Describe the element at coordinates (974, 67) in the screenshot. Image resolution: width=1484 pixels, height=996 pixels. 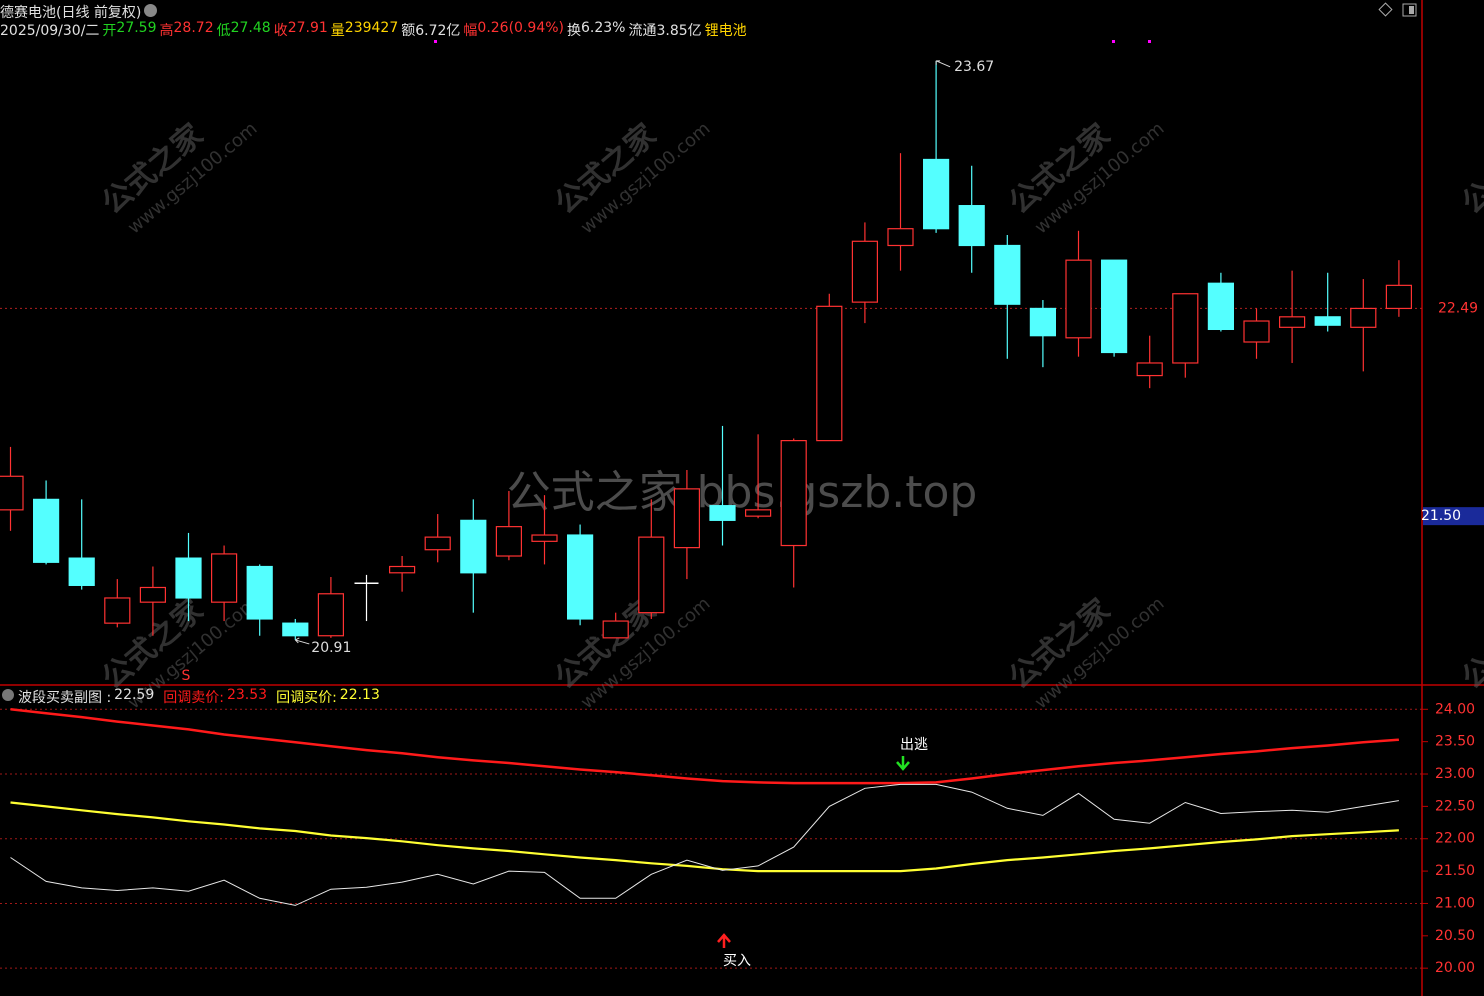
I see `high-label: 23.67` at that location.